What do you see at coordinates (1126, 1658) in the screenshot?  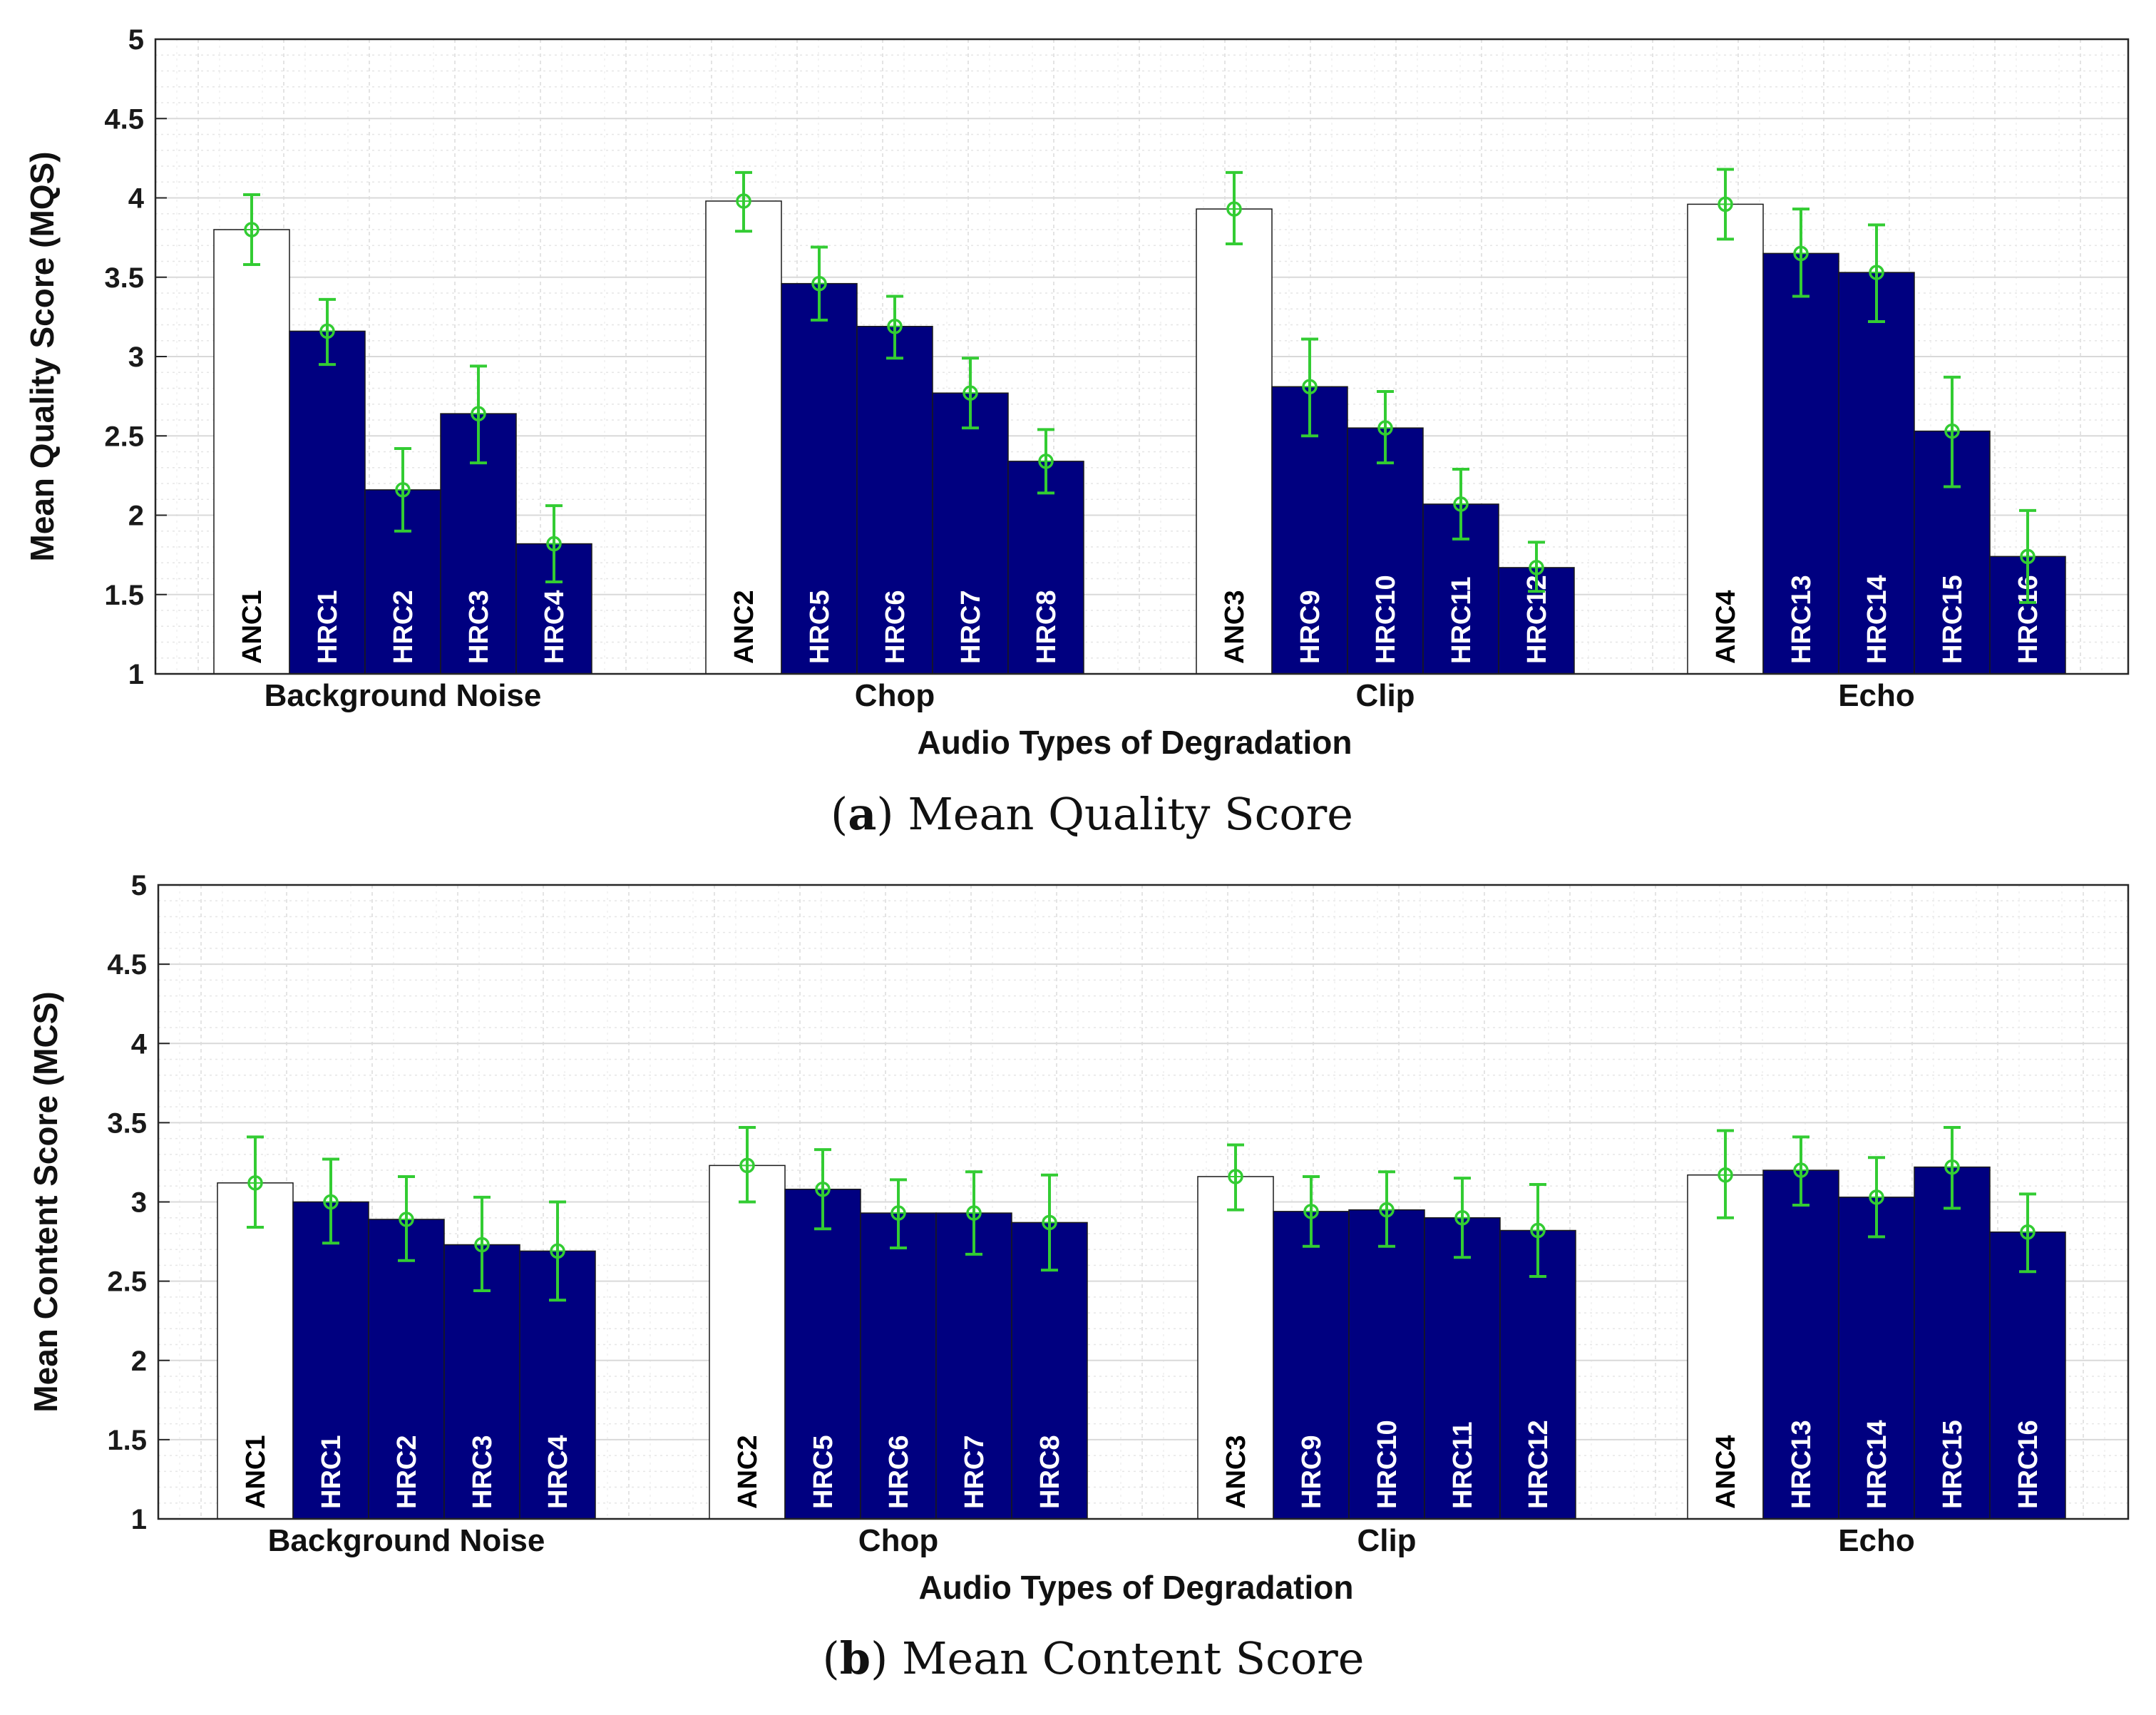 I see `caption-text: Mean Content Score` at bounding box center [1126, 1658].